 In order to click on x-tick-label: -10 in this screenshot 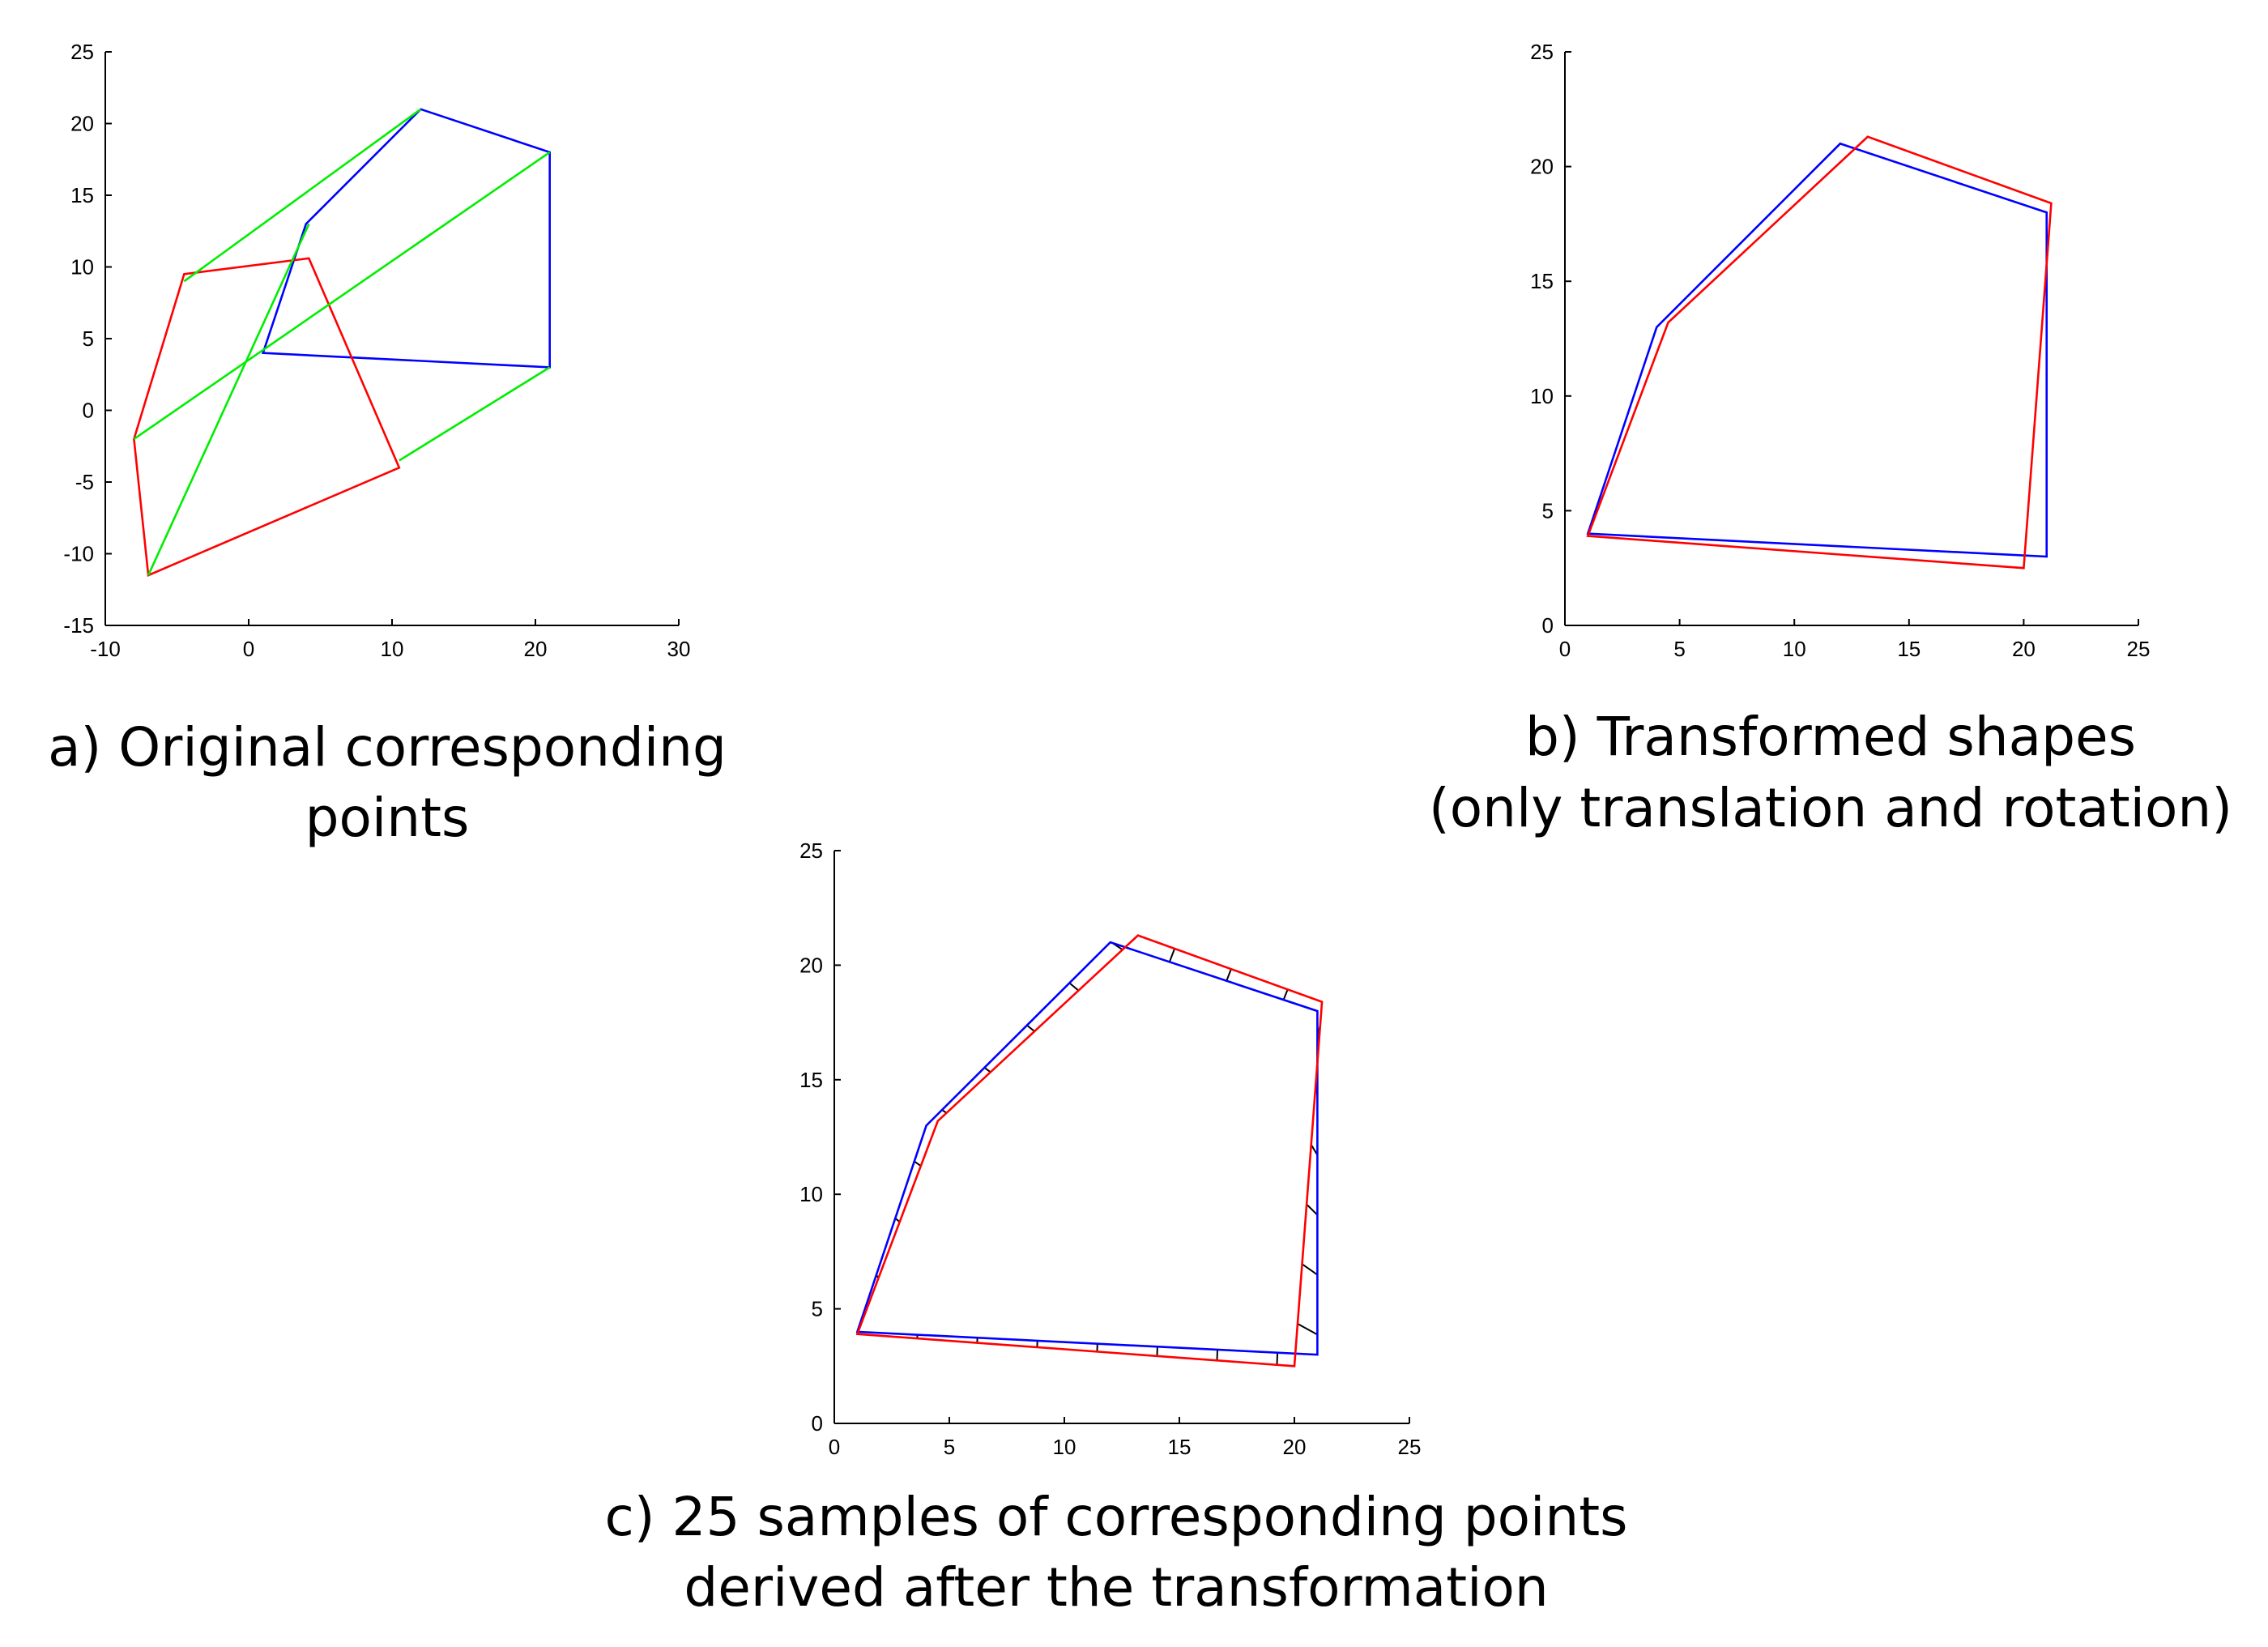, I will do `click(105, 649)`.